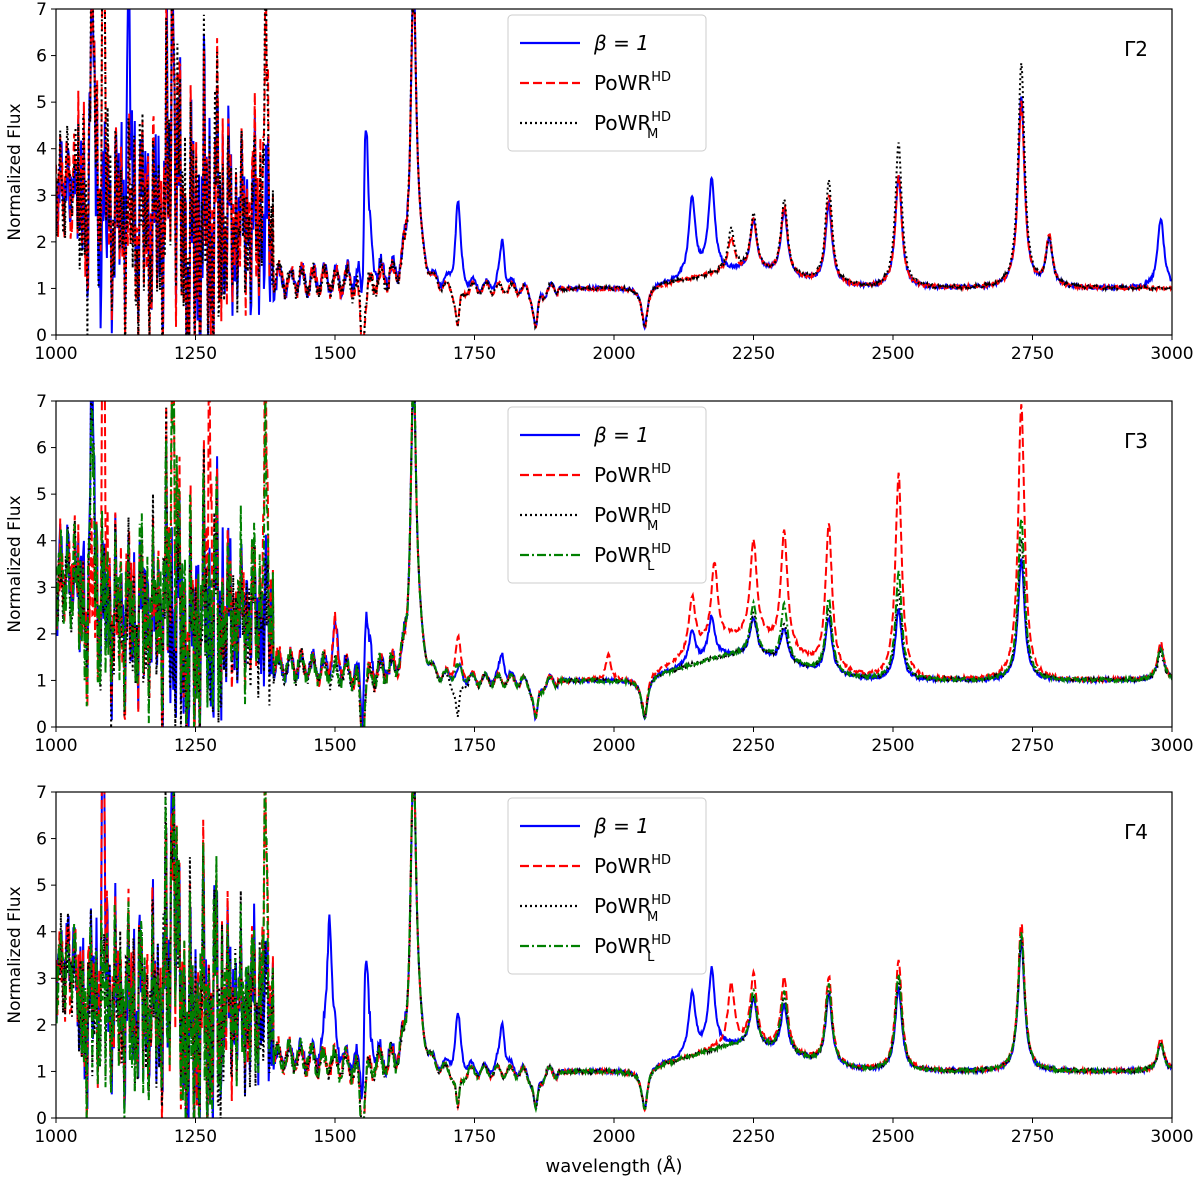 This screenshot has height=1185, width=1200. What do you see at coordinates (1136, 441) in the screenshot?
I see `panel-label: Γ3` at bounding box center [1136, 441].